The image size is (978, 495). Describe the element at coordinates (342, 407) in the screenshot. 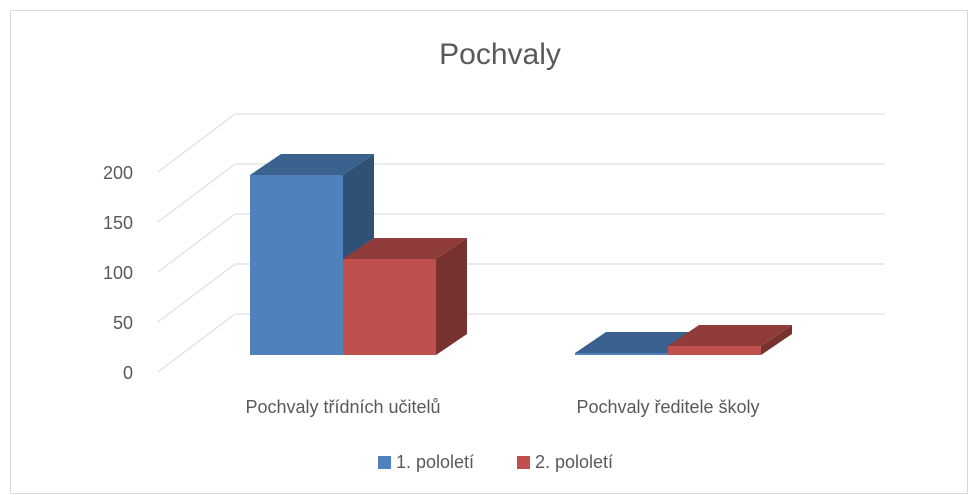

I see `x-tick-label: Pochvaly třídních učitelů` at that location.